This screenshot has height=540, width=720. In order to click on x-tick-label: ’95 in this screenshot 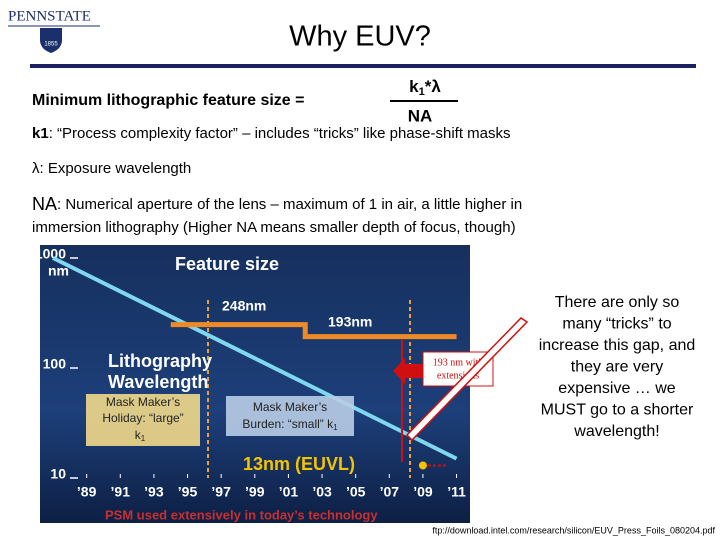, I will do `click(188, 492)`.